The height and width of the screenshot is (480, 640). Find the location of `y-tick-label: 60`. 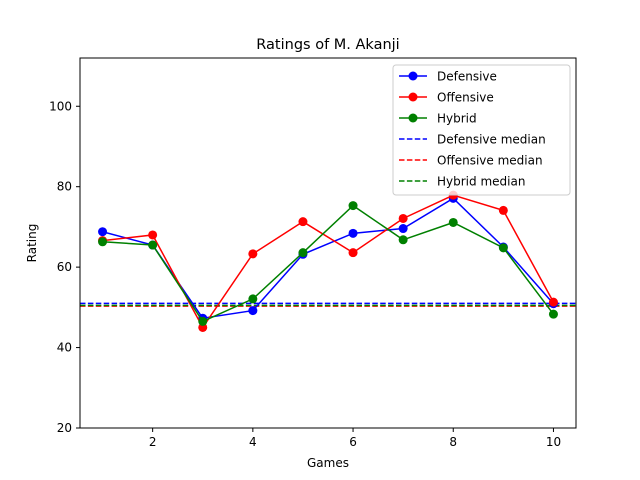

y-tick-label: 60 is located at coordinates (64, 267).